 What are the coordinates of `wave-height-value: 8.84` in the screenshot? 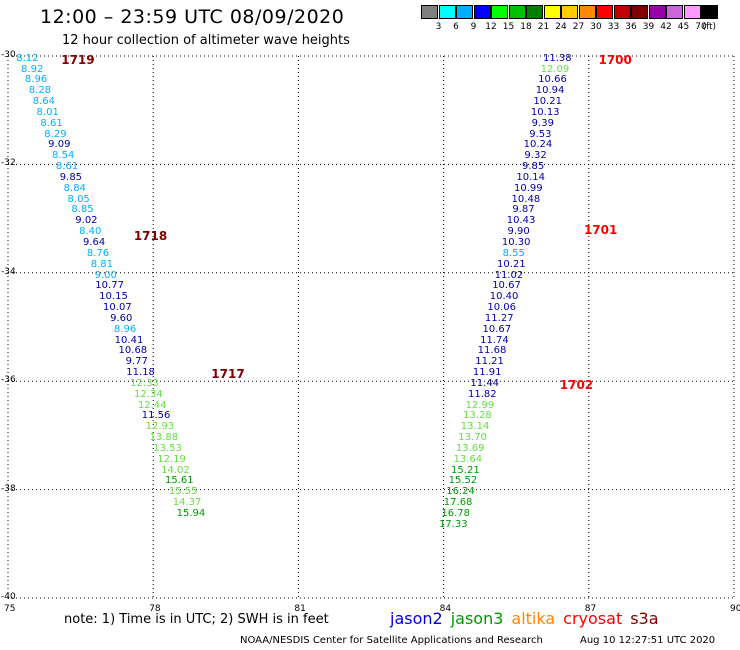 It's located at (74, 188).